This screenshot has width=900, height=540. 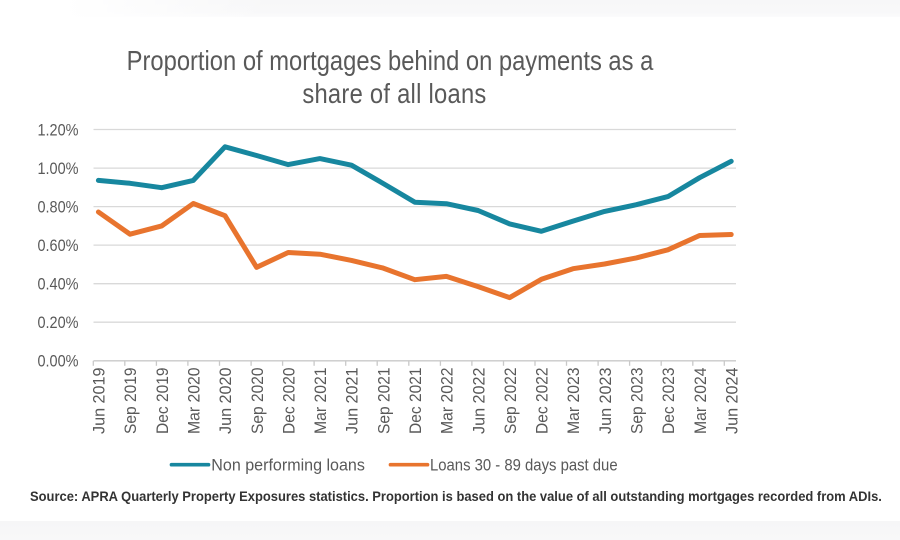 I want to click on svg-text: Dec 2020, so click(x=288, y=401).